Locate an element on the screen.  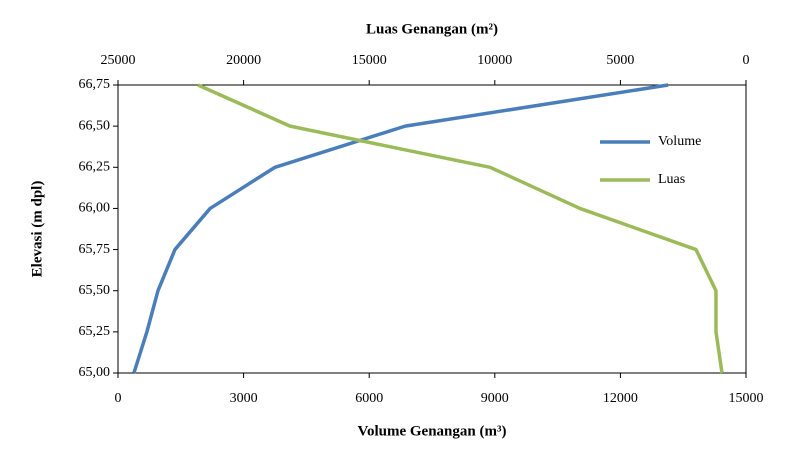
x2-axis-title: Luas Genangan (m²) is located at coordinates (432, 29).